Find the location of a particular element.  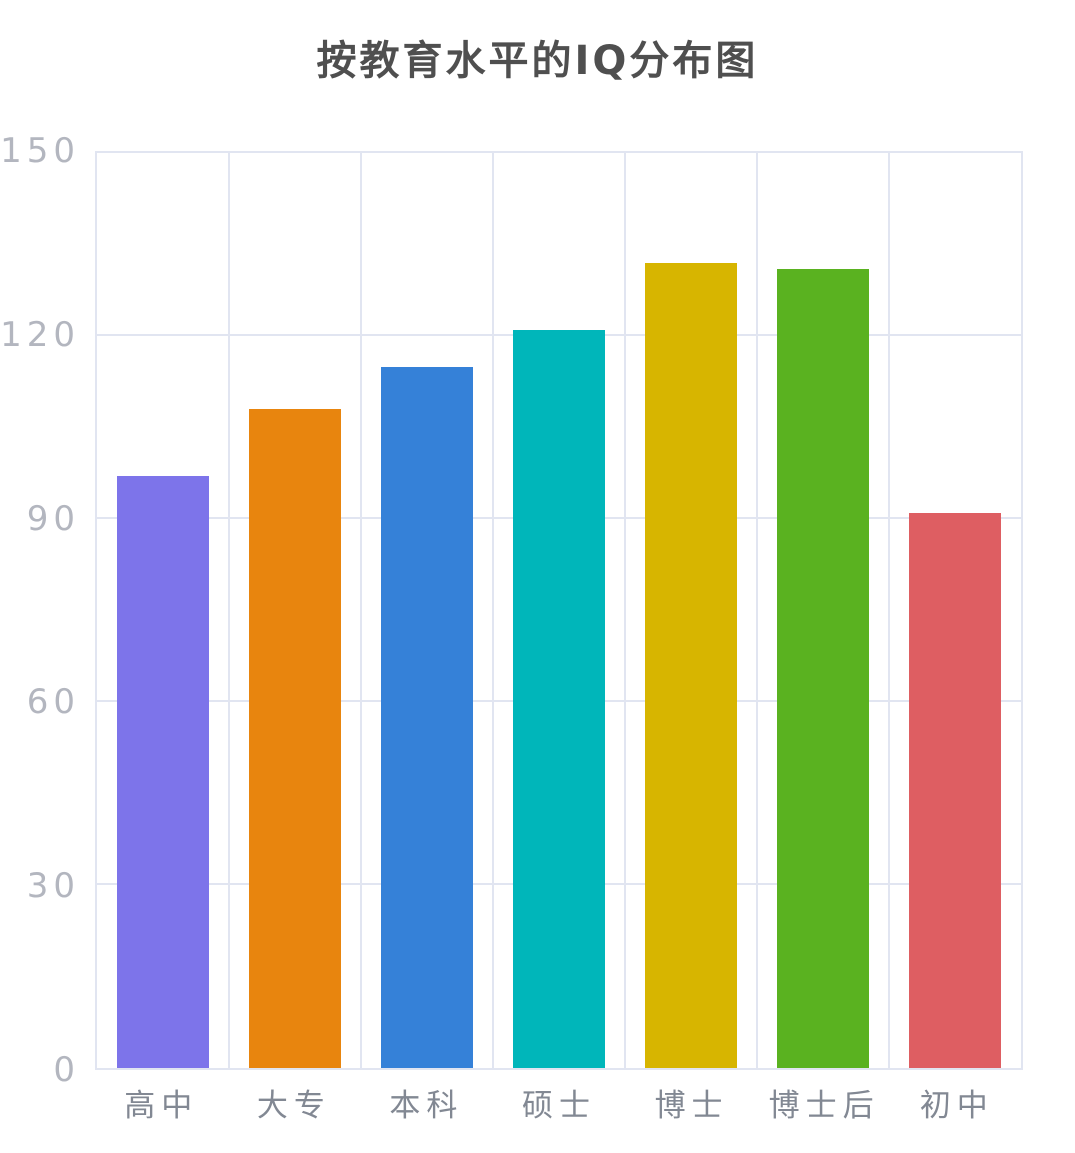

y-tick-label: 60 is located at coordinates (53, 702).